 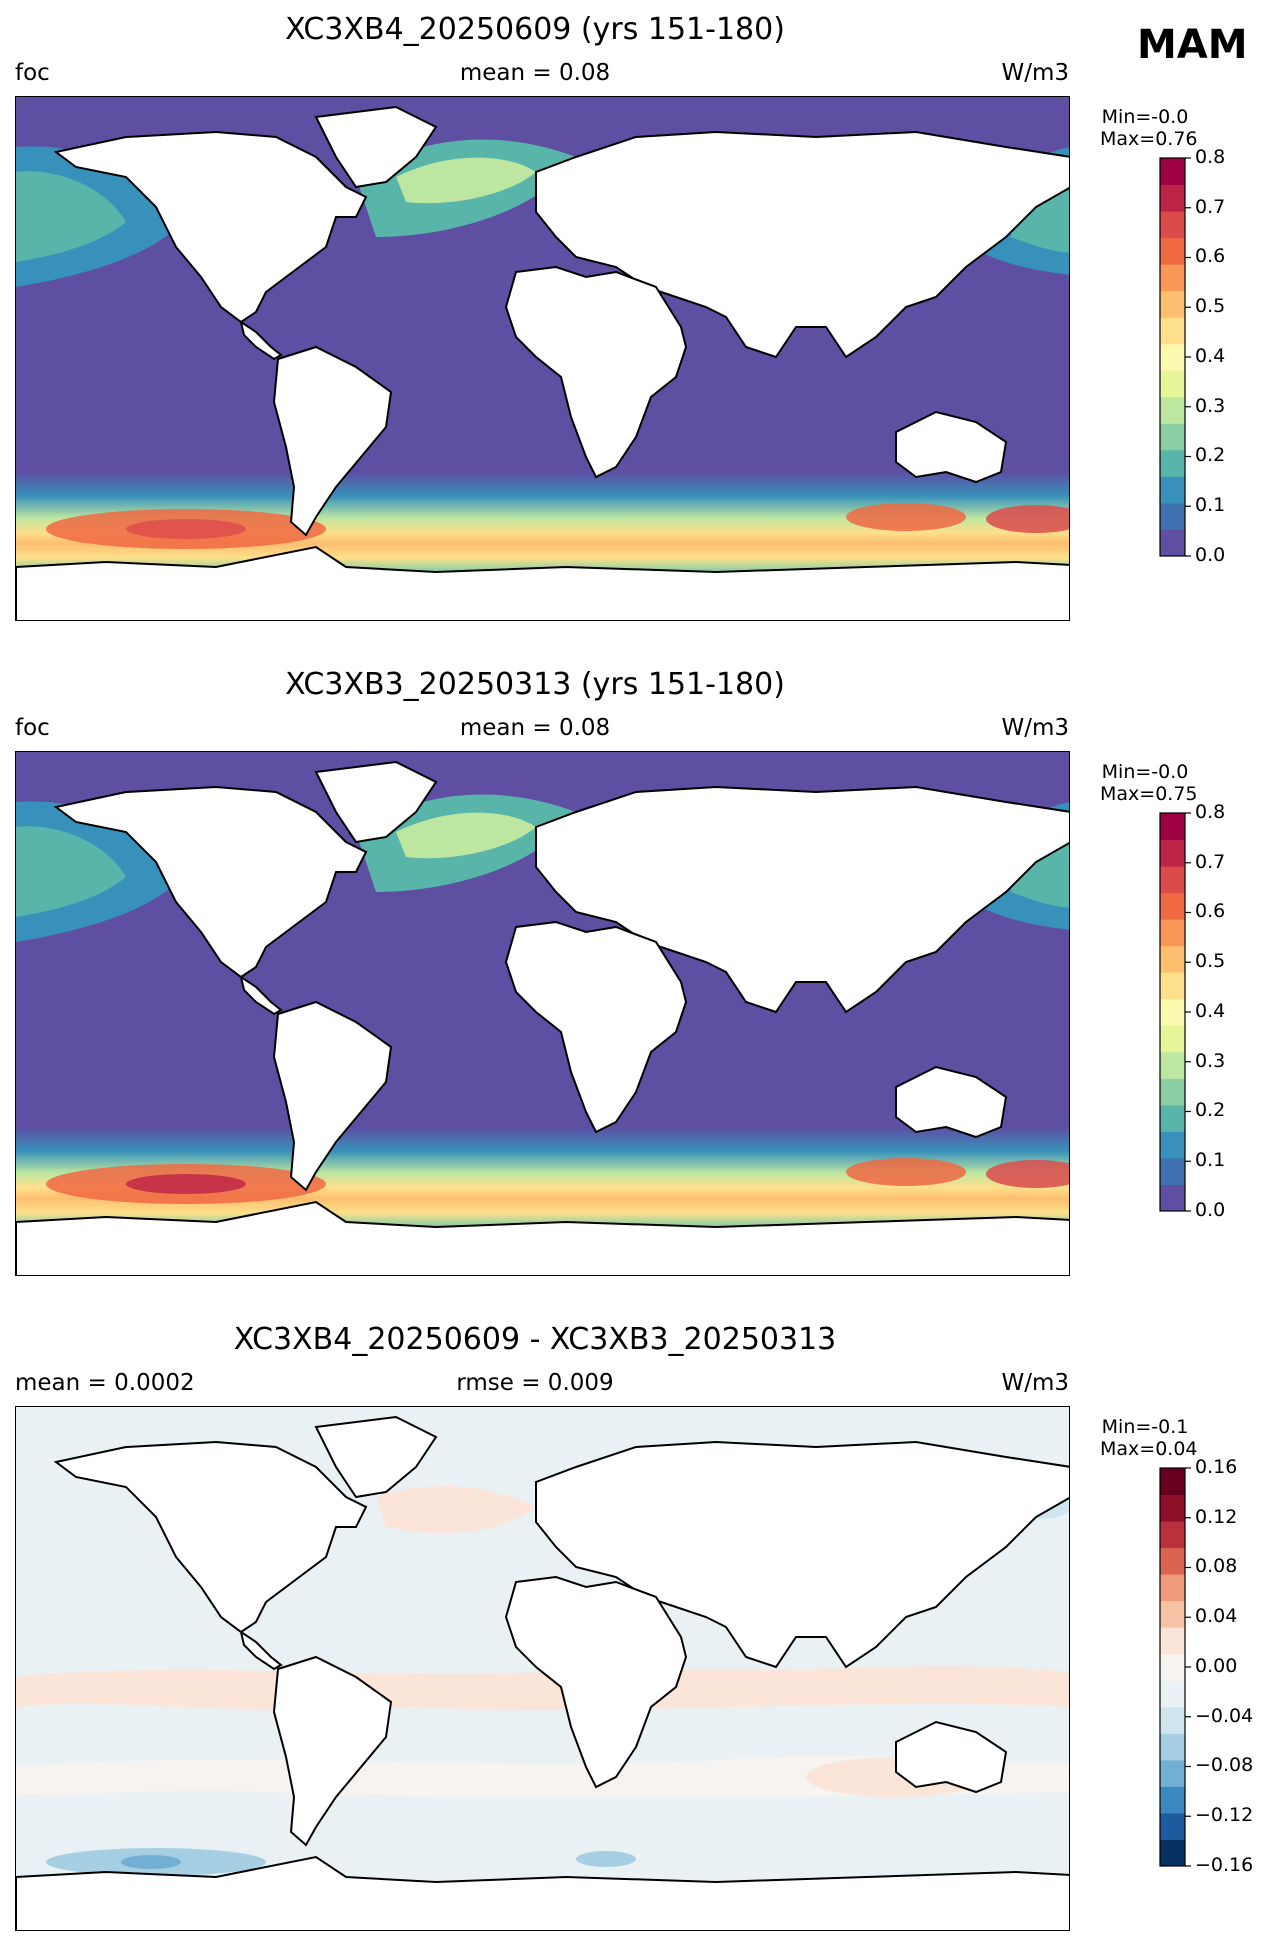 I want to click on rmse-label: rmse = 0.009, so click(x=535, y=1383).